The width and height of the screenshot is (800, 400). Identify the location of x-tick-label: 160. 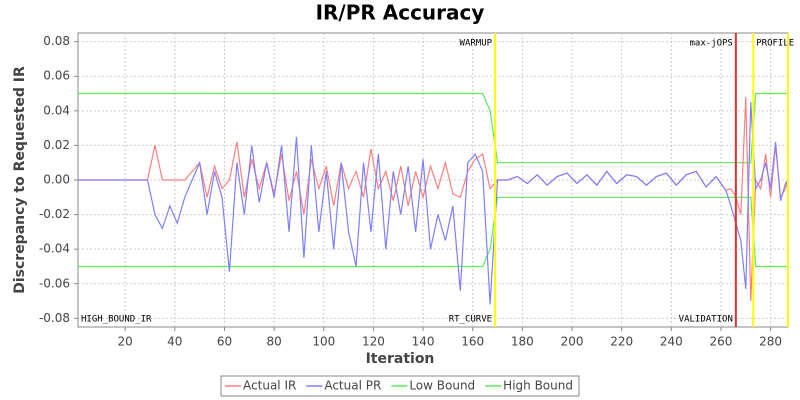
(472, 342).